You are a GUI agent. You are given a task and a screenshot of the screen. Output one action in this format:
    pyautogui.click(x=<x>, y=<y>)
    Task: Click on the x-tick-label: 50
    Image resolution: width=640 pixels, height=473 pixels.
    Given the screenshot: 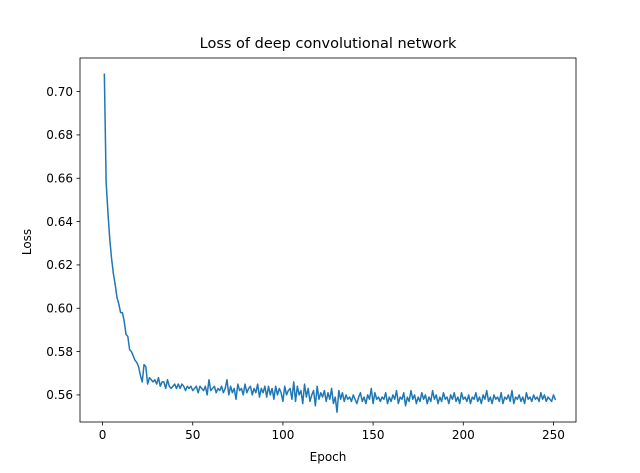 What is the action you would take?
    pyautogui.click(x=192, y=435)
    